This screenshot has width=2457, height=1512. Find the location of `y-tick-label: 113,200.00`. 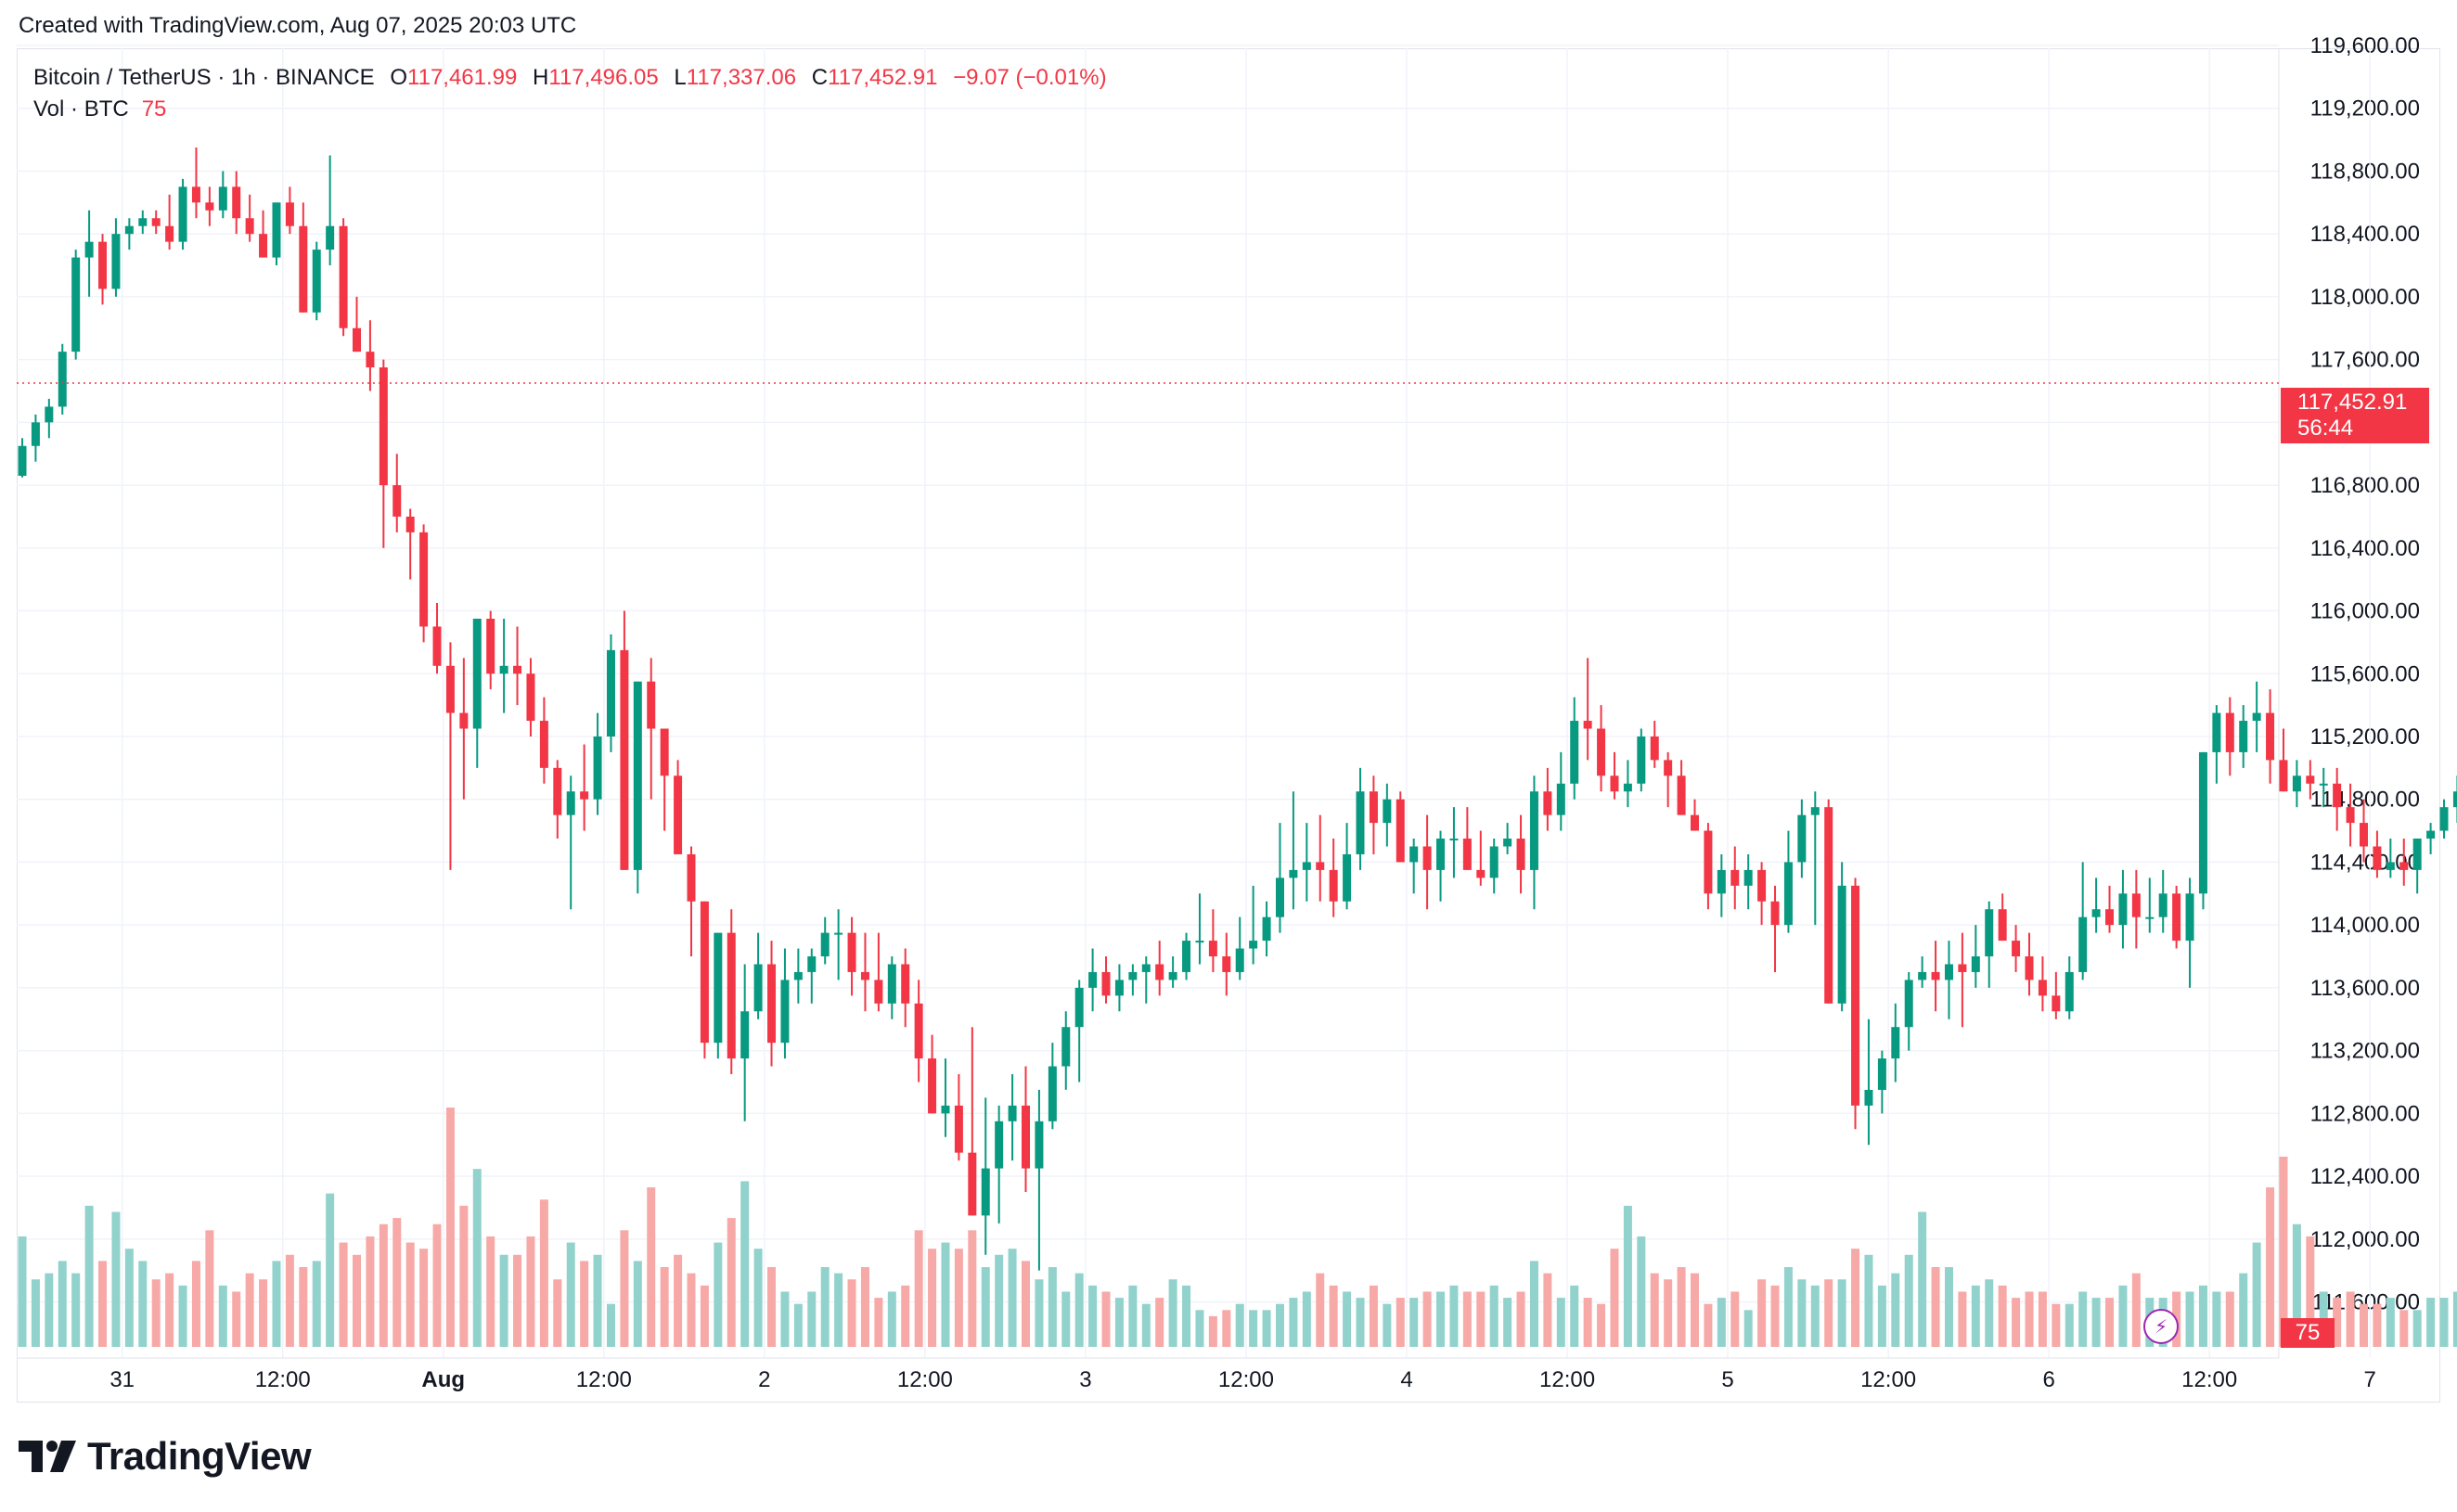

y-tick-label: 113,200.00 is located at coordinates (2365, 1051).